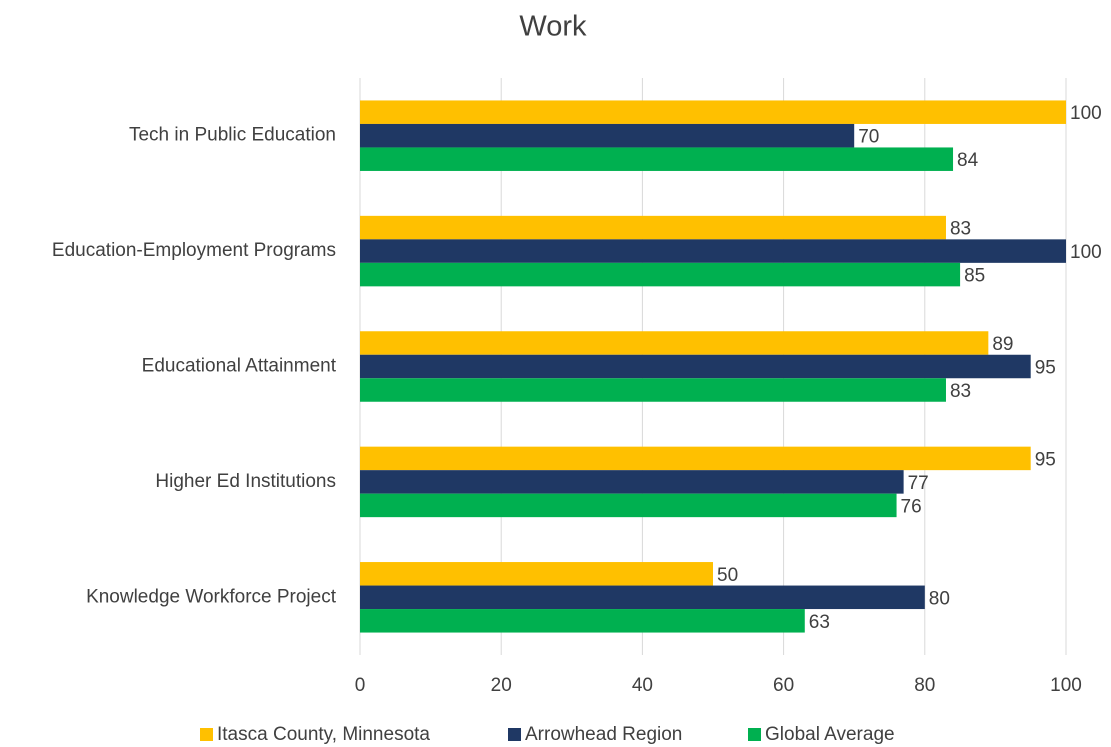  I want to click on value-label: 80, so click(939, 598).